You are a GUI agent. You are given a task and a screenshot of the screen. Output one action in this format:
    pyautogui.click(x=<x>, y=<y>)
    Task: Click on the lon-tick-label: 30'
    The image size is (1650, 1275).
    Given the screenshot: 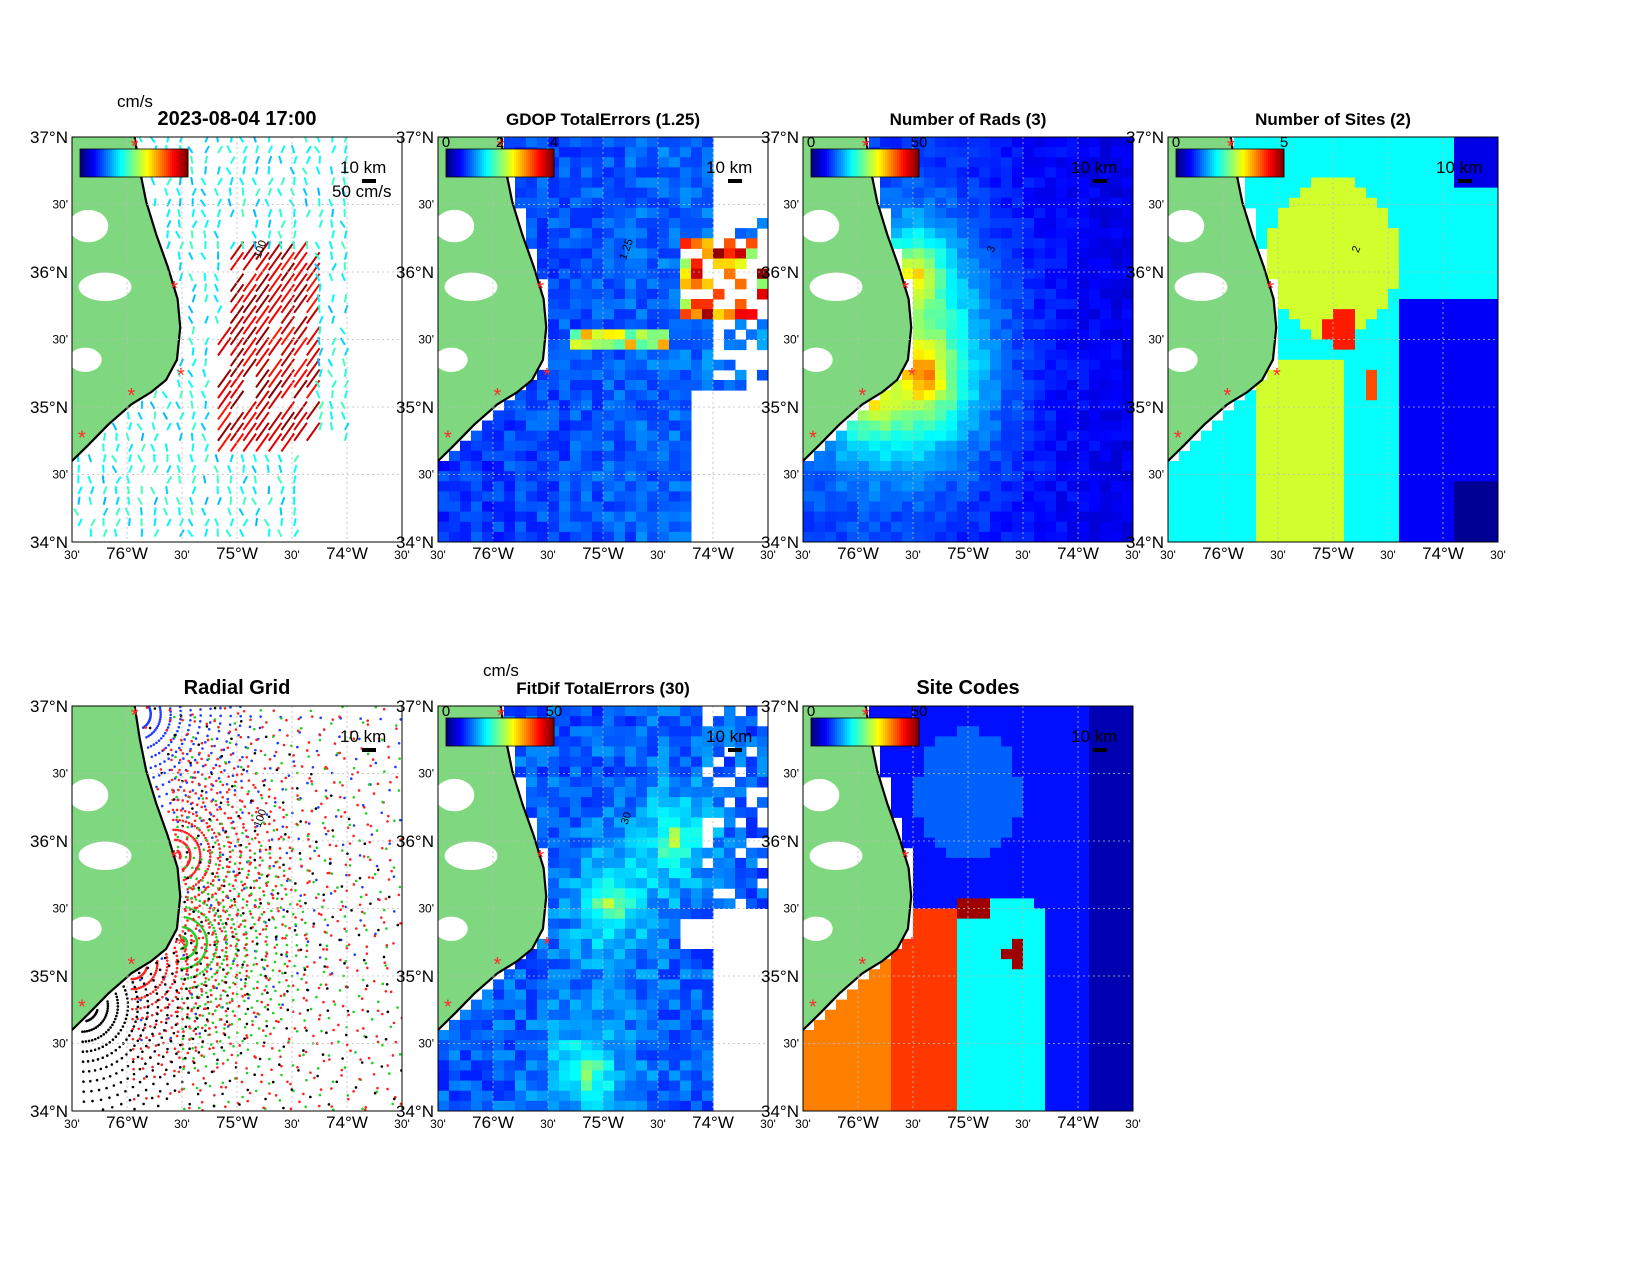 What is the action you would take?
    pyautogui.click(x=1168, y=555)
    